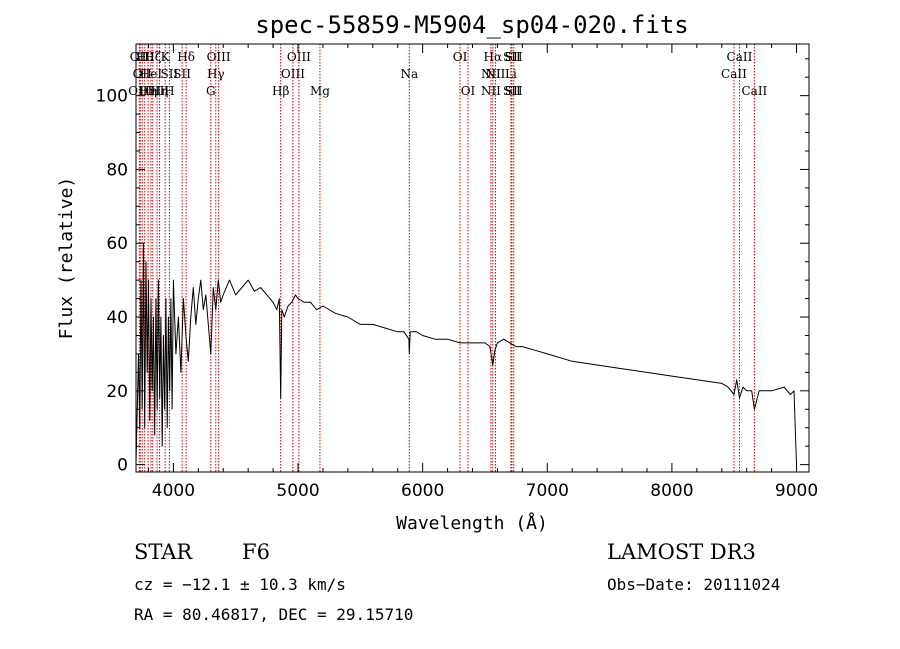  I want to click on survey-name: LAMOST DR3, so click(681, 552).